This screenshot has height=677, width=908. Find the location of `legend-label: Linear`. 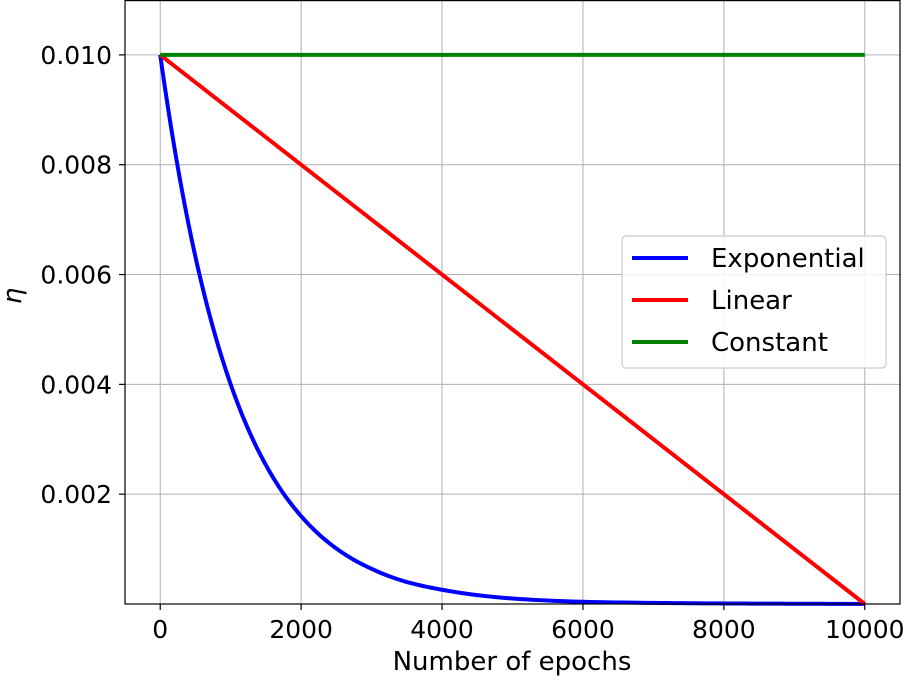

legend-label: Linear is located at coordinates (751, 301).